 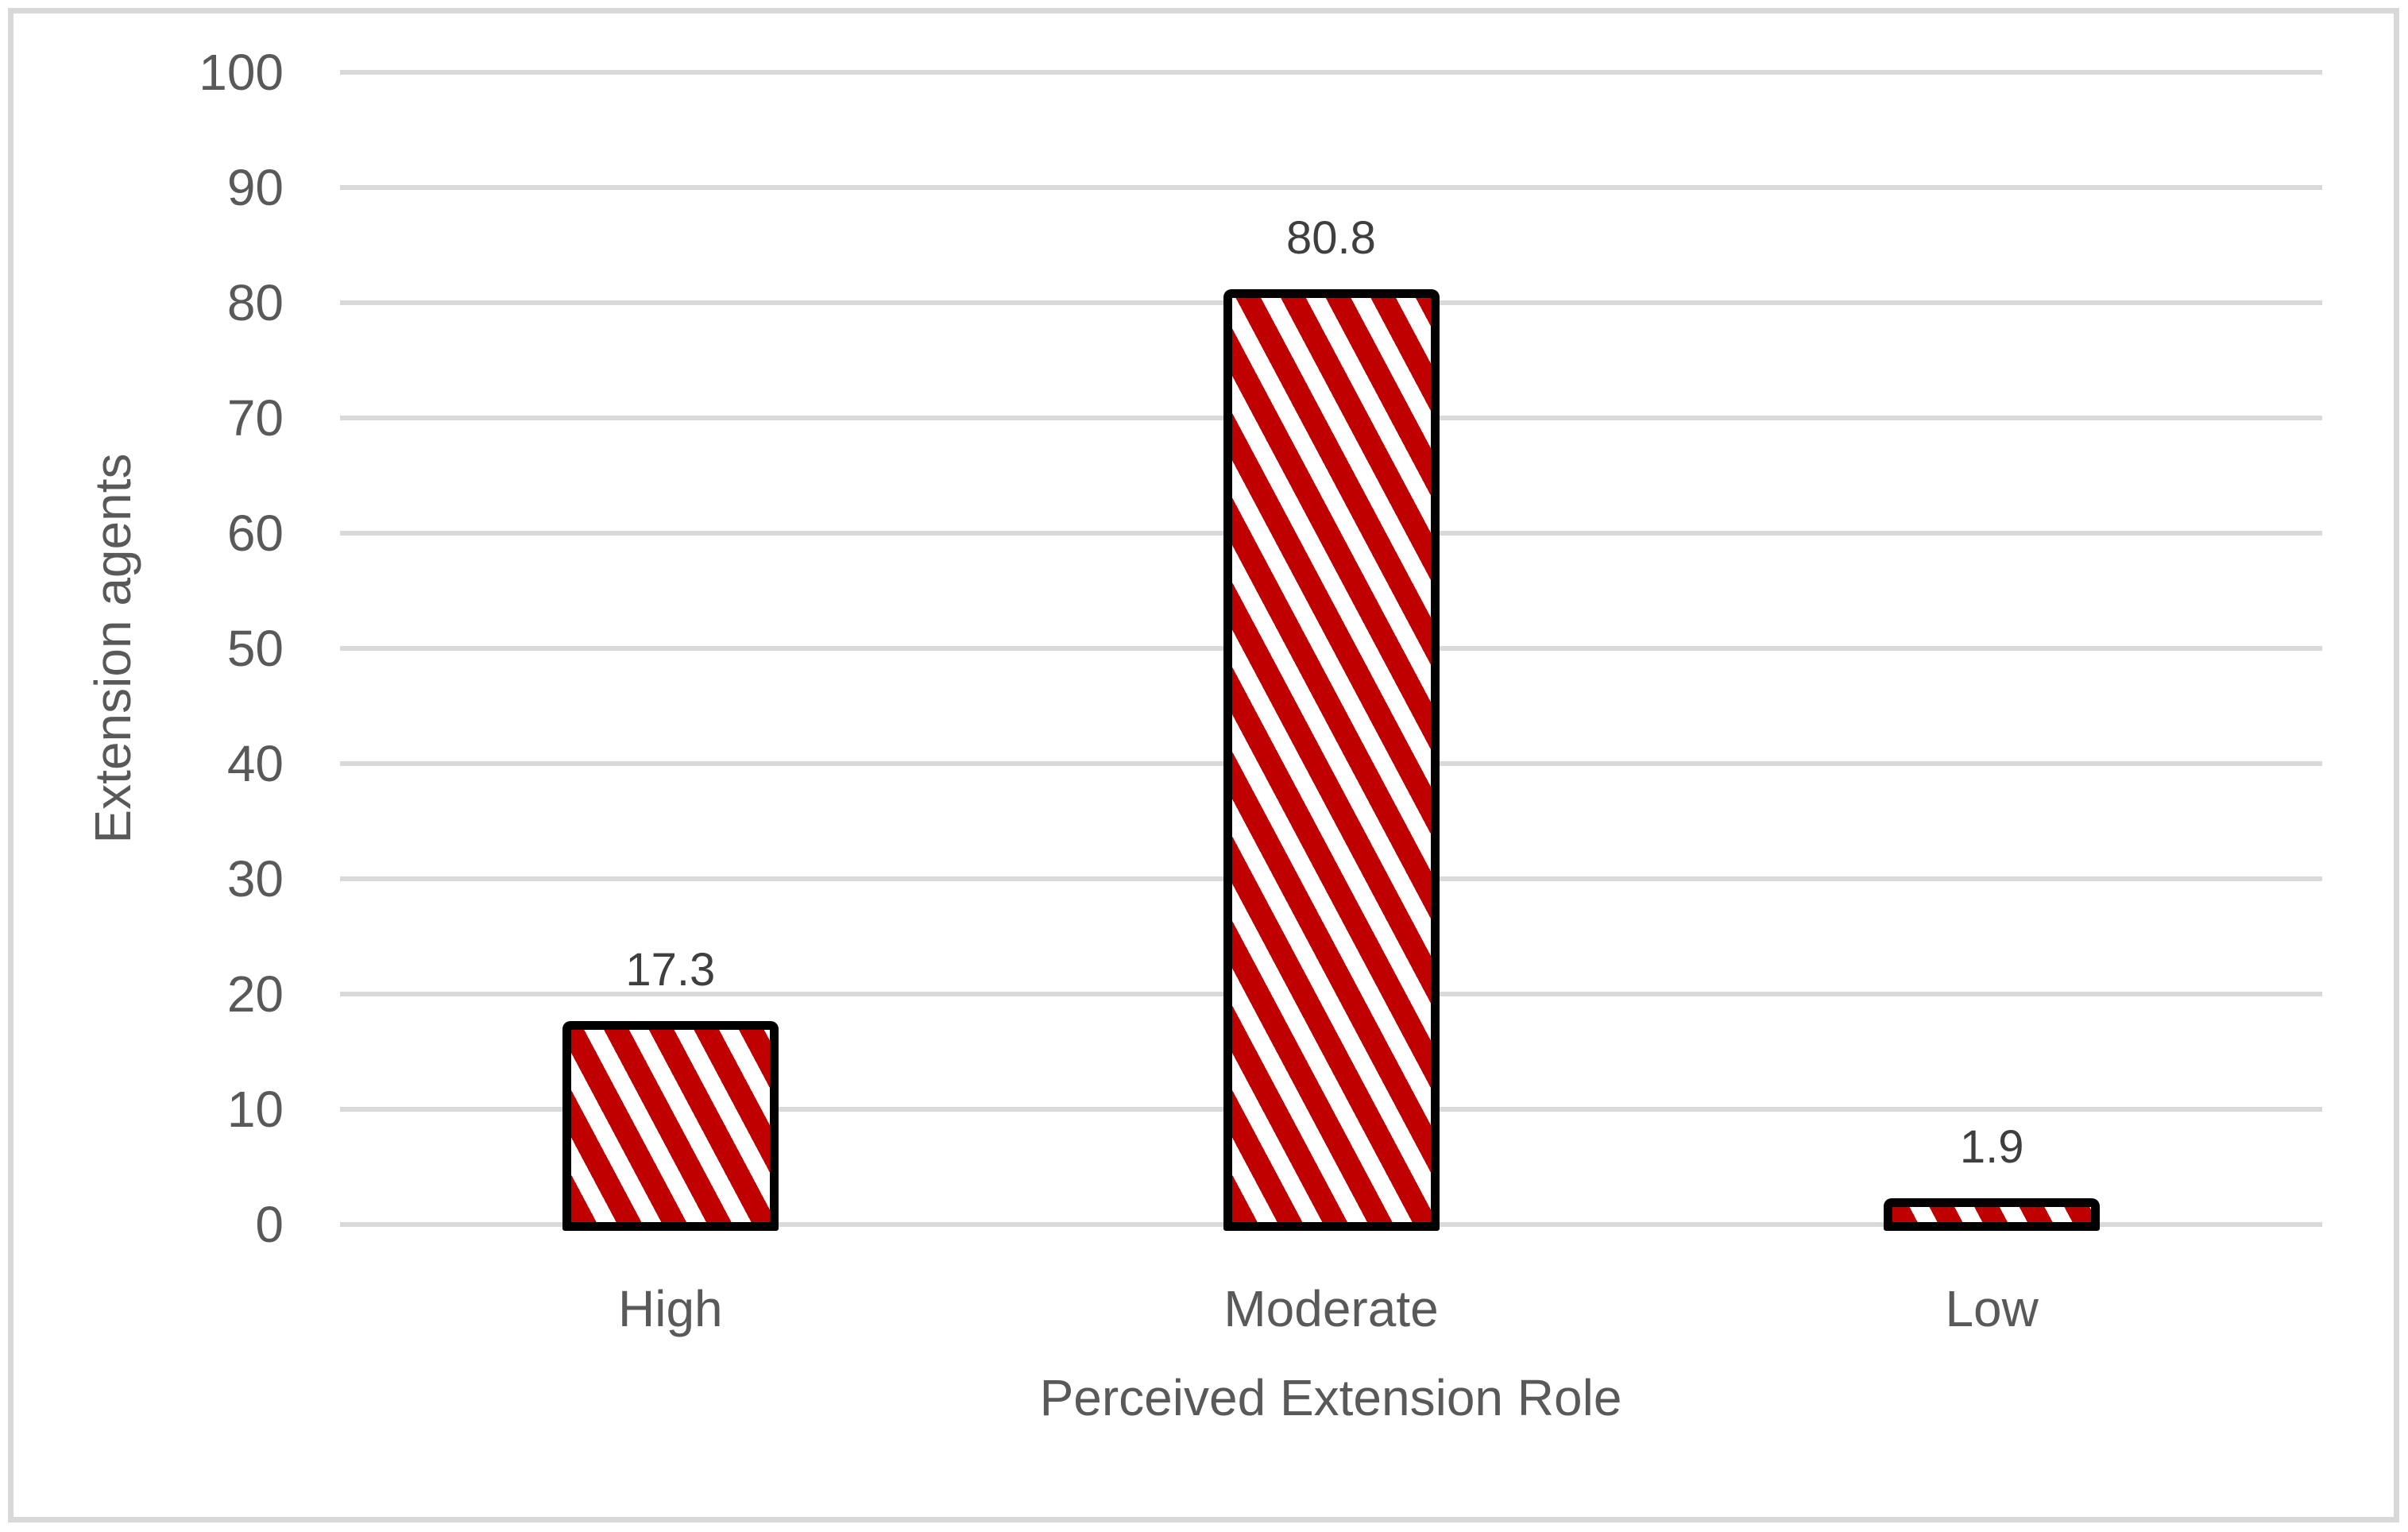 I want to click on category-label-moderate: Moderate, so click(x=1331, y=1308).